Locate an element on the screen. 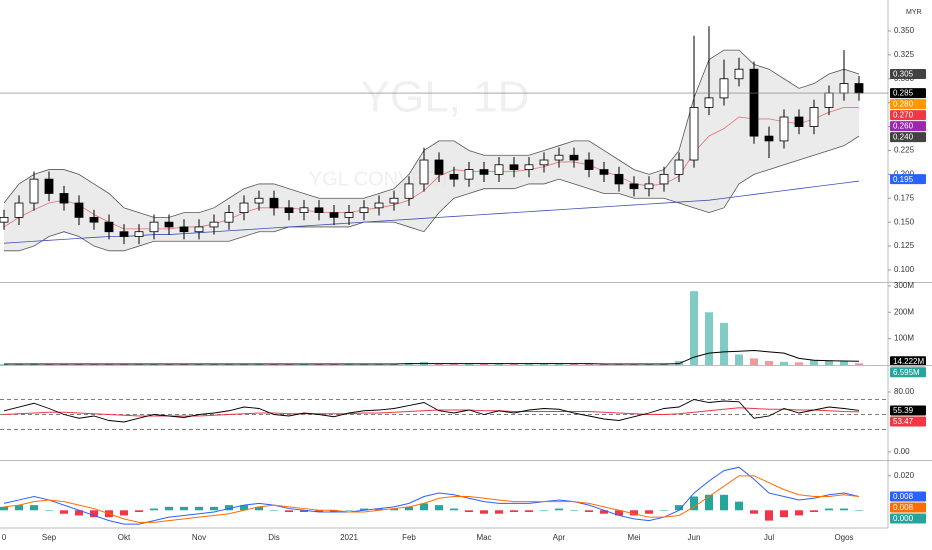 The height and width of the screenshot is (550, 932). y-tick-label: 200M is located at coordinates (904, 311).